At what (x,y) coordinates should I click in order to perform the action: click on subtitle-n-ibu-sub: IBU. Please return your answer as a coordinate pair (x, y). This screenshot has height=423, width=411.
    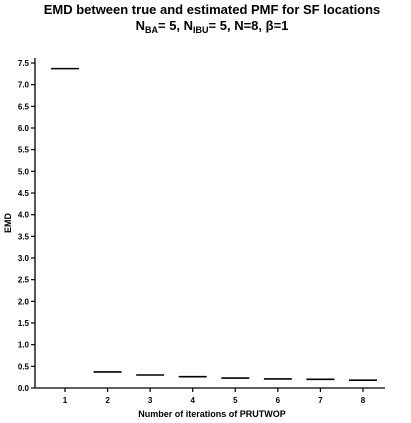
    Looking at the image, I should click on (201, 30).